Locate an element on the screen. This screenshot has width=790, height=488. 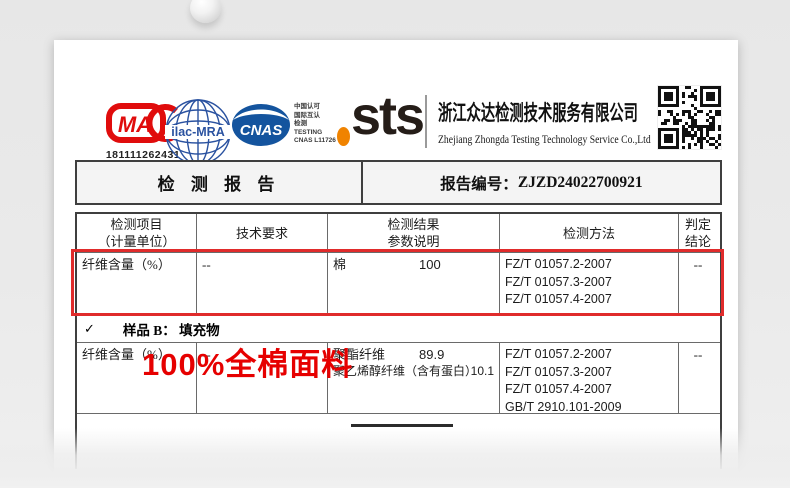
svg-text: MA is located at coordinates (135, 124).